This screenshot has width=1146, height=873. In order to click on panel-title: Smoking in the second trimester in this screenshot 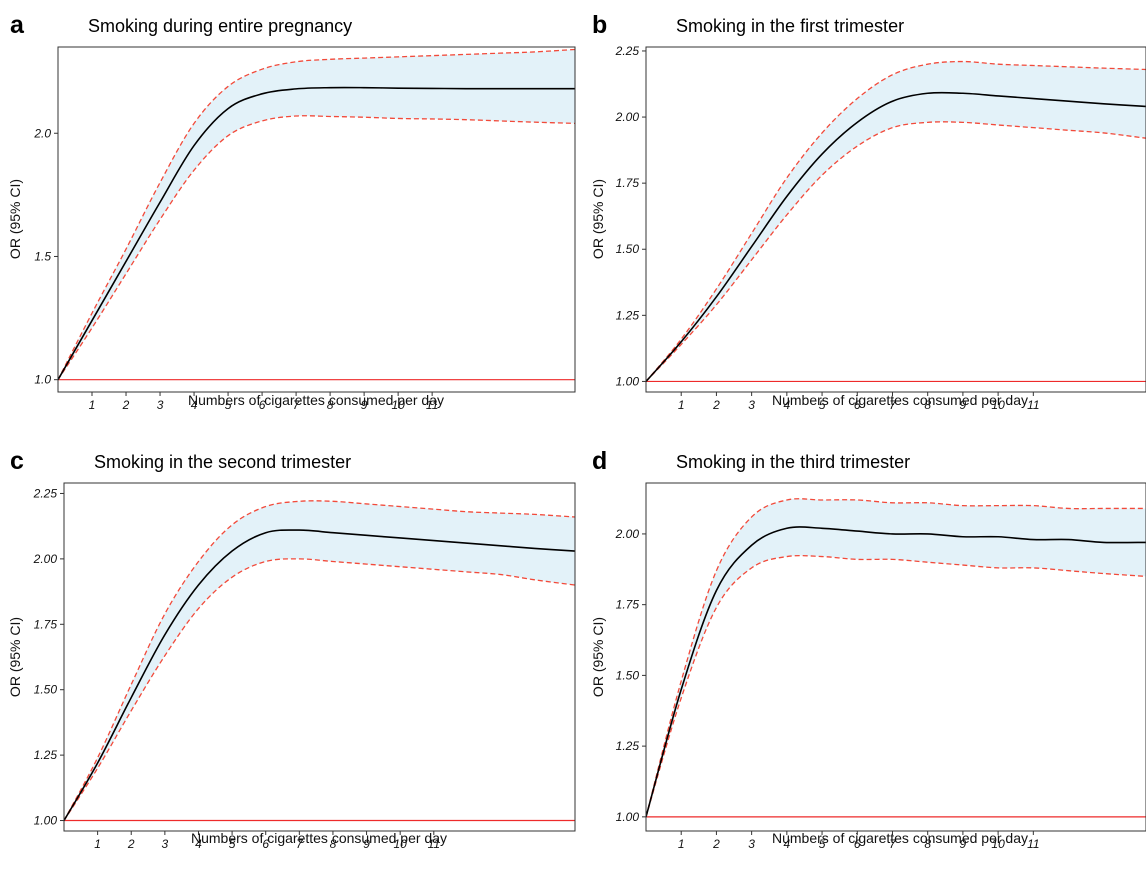, I will do `click(222, 462)`.